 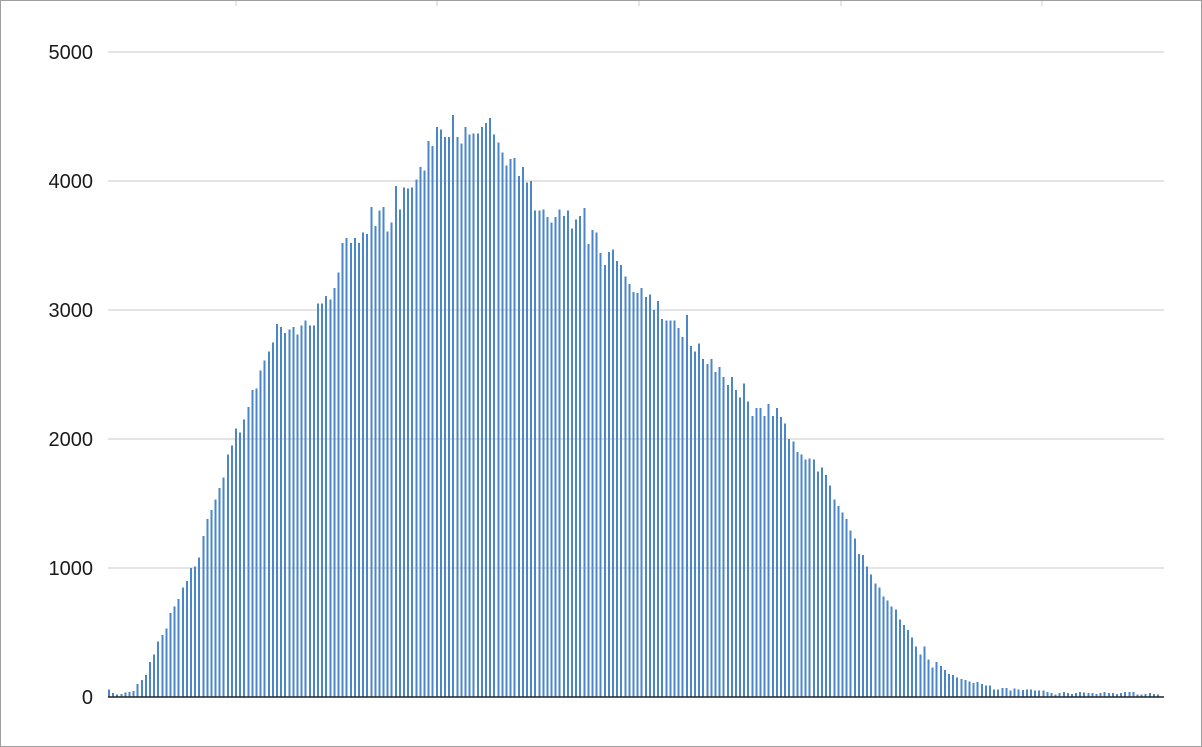 I want to click on top-notches, so click(x=639, y=3).